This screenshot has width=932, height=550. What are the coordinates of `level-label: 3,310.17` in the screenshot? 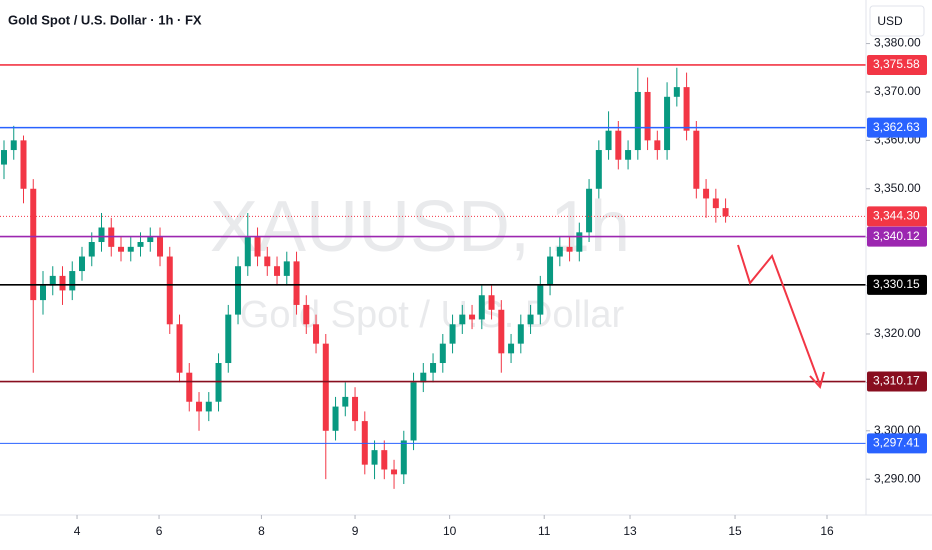 It's located at (896, 381).